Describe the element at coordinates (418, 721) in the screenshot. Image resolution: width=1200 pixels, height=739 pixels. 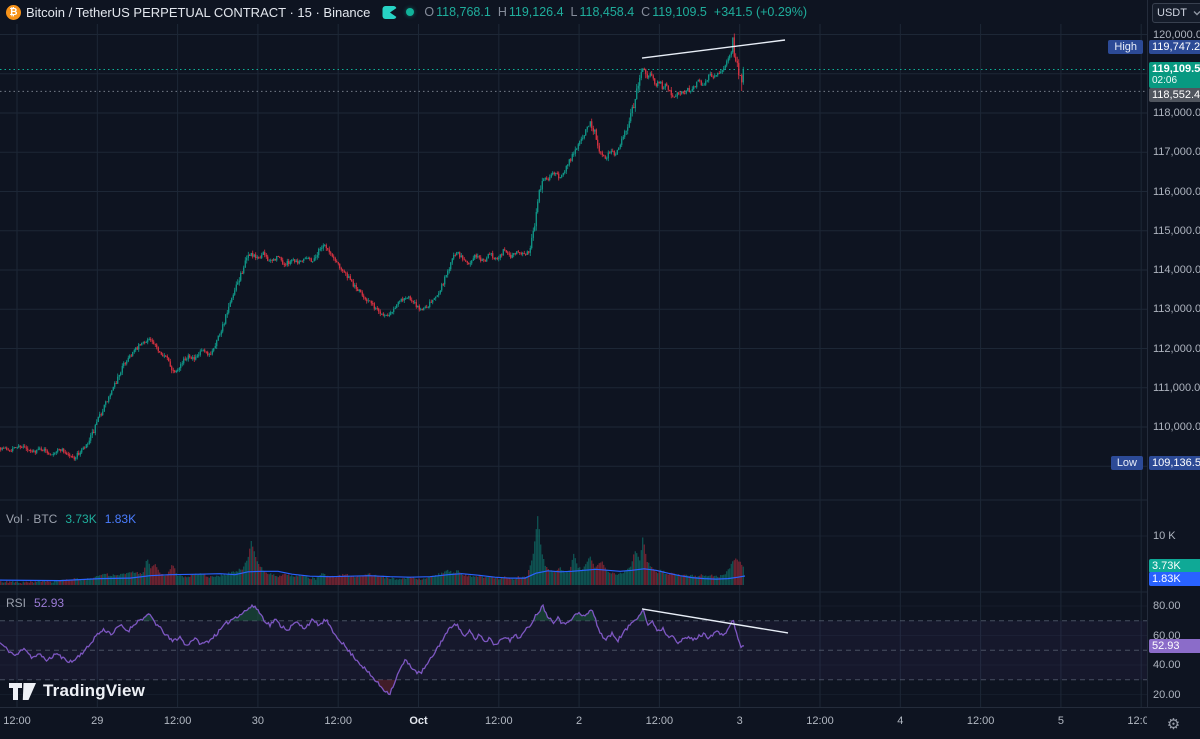
I see `time-label: Oct` at that location.